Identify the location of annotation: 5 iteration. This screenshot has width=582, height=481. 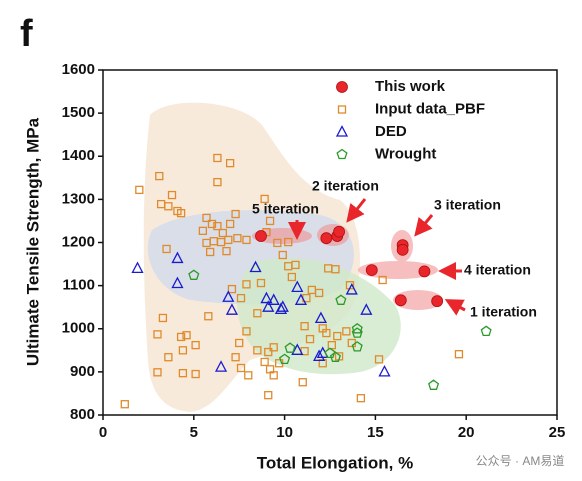
(285, 209).